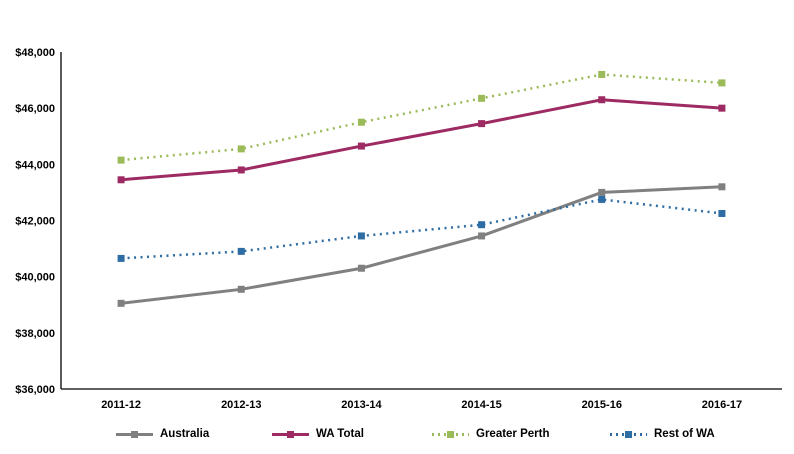  What do you see at coordinates (481, 405) in the screenshot?
I see `x-axis-tick-label: 2014-15` at bounding box center [481, 405].